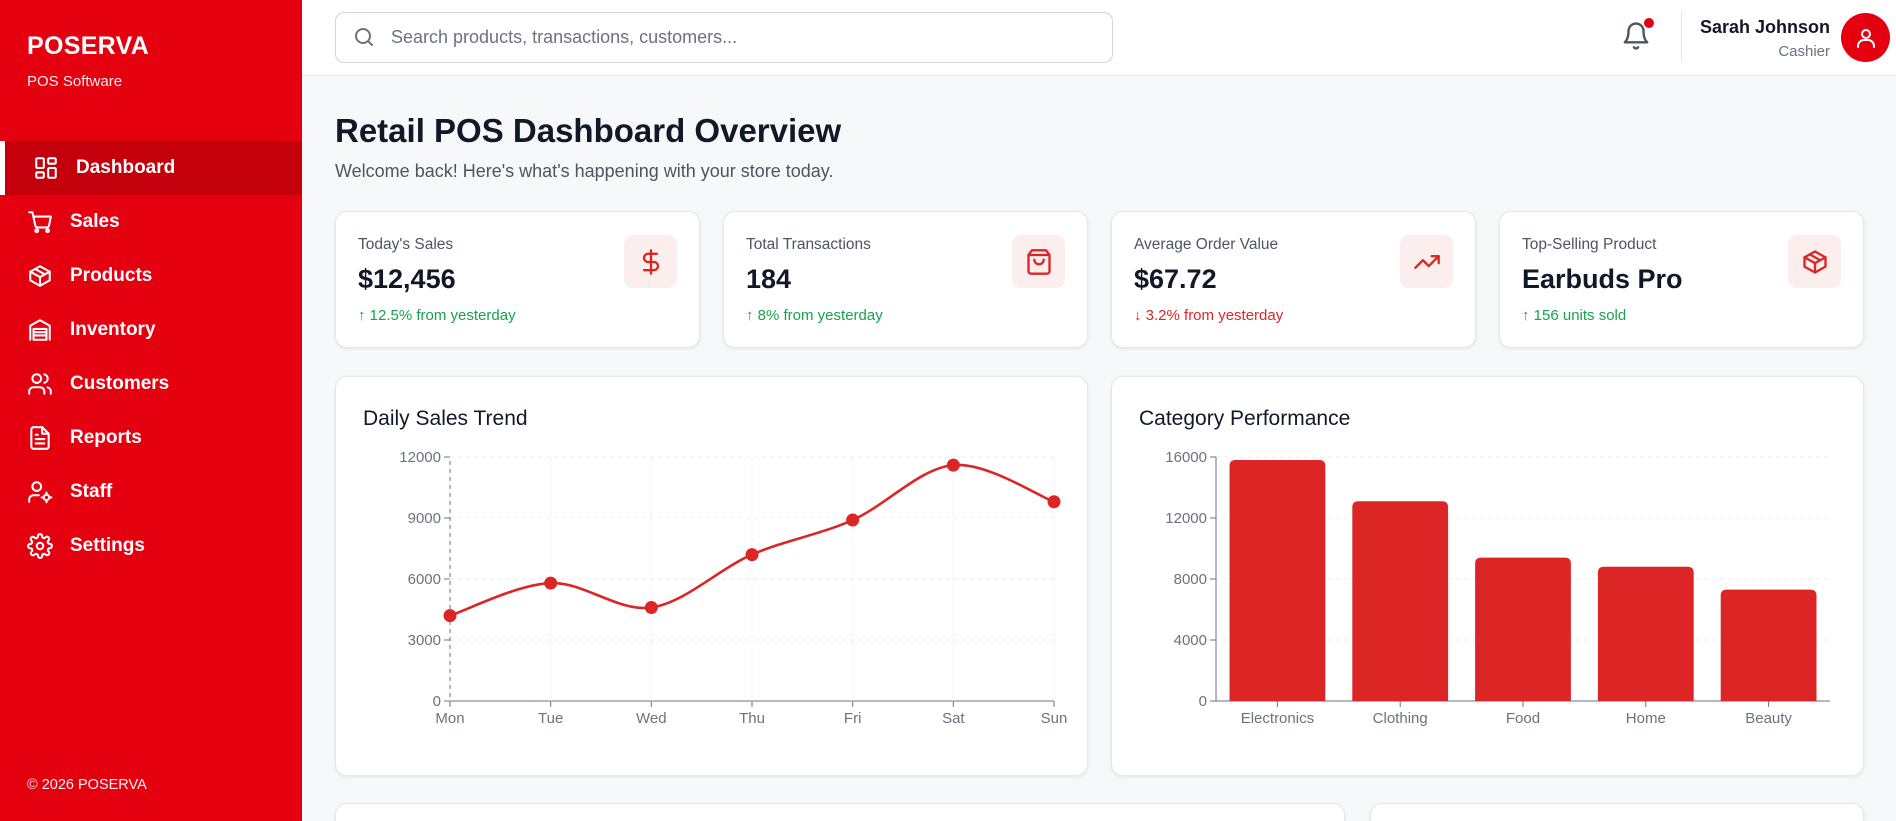  Describe the element at coordinates (113, 329) in the screenshot. I see `sidebar-item-label: Inventory` at that location.